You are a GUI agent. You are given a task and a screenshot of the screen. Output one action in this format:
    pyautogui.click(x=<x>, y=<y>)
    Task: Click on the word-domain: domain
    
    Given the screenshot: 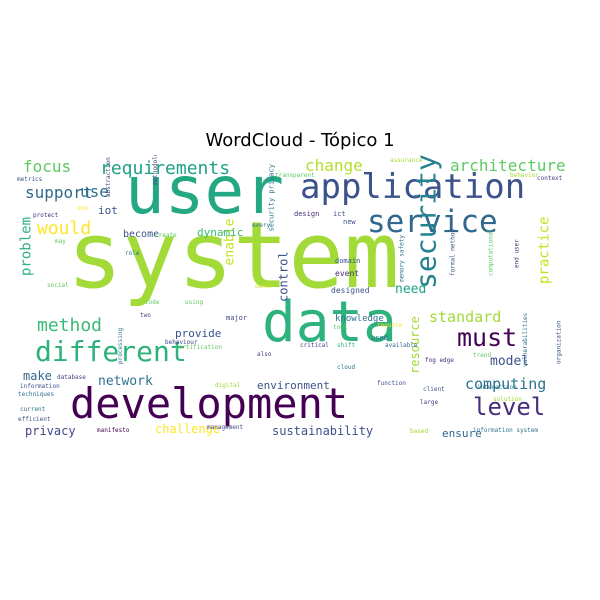 What is the action you would take?
    pyautogui.click(x=348, y=261)
    